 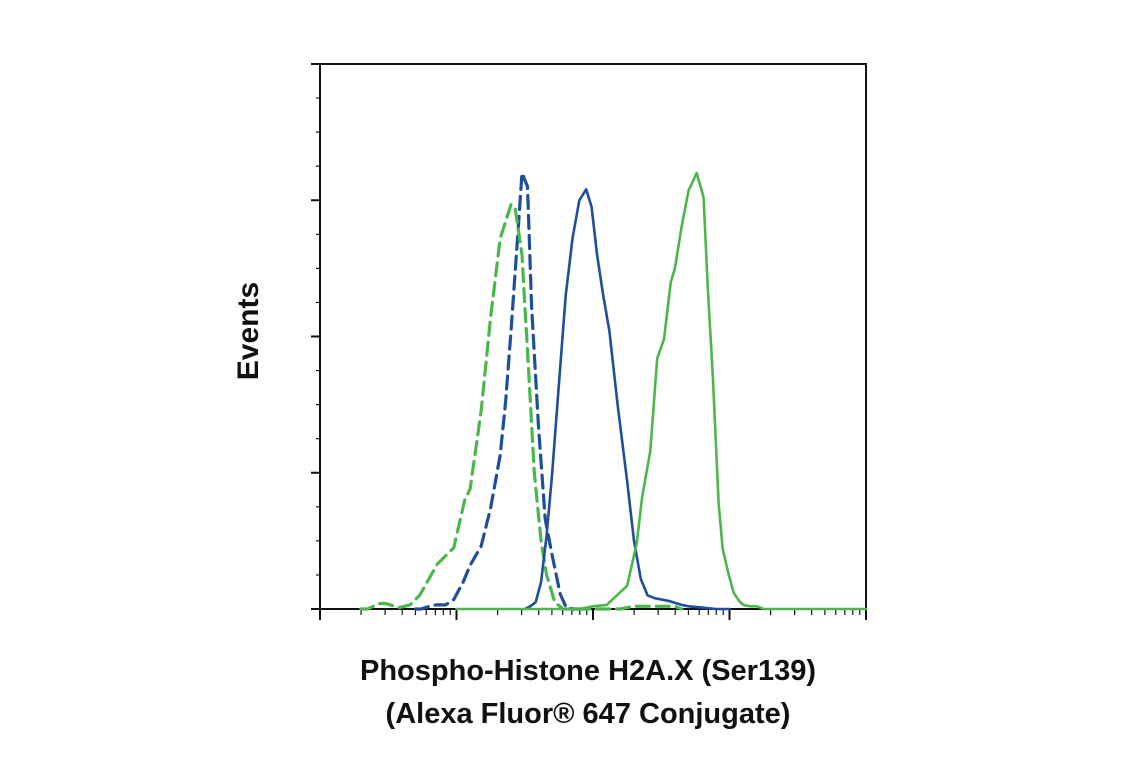 I want to click on x-axis-title-line2: (Alexa Fluor® 647 Conjugate), so click(x=588, y=714).